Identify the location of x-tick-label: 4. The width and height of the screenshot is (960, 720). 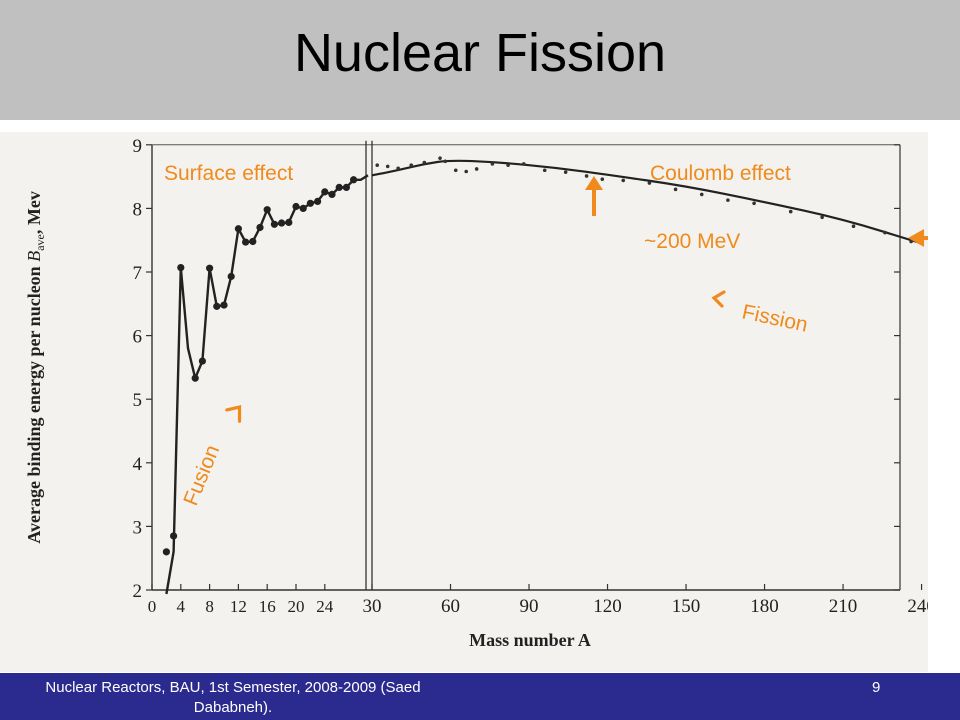
(181, 606).